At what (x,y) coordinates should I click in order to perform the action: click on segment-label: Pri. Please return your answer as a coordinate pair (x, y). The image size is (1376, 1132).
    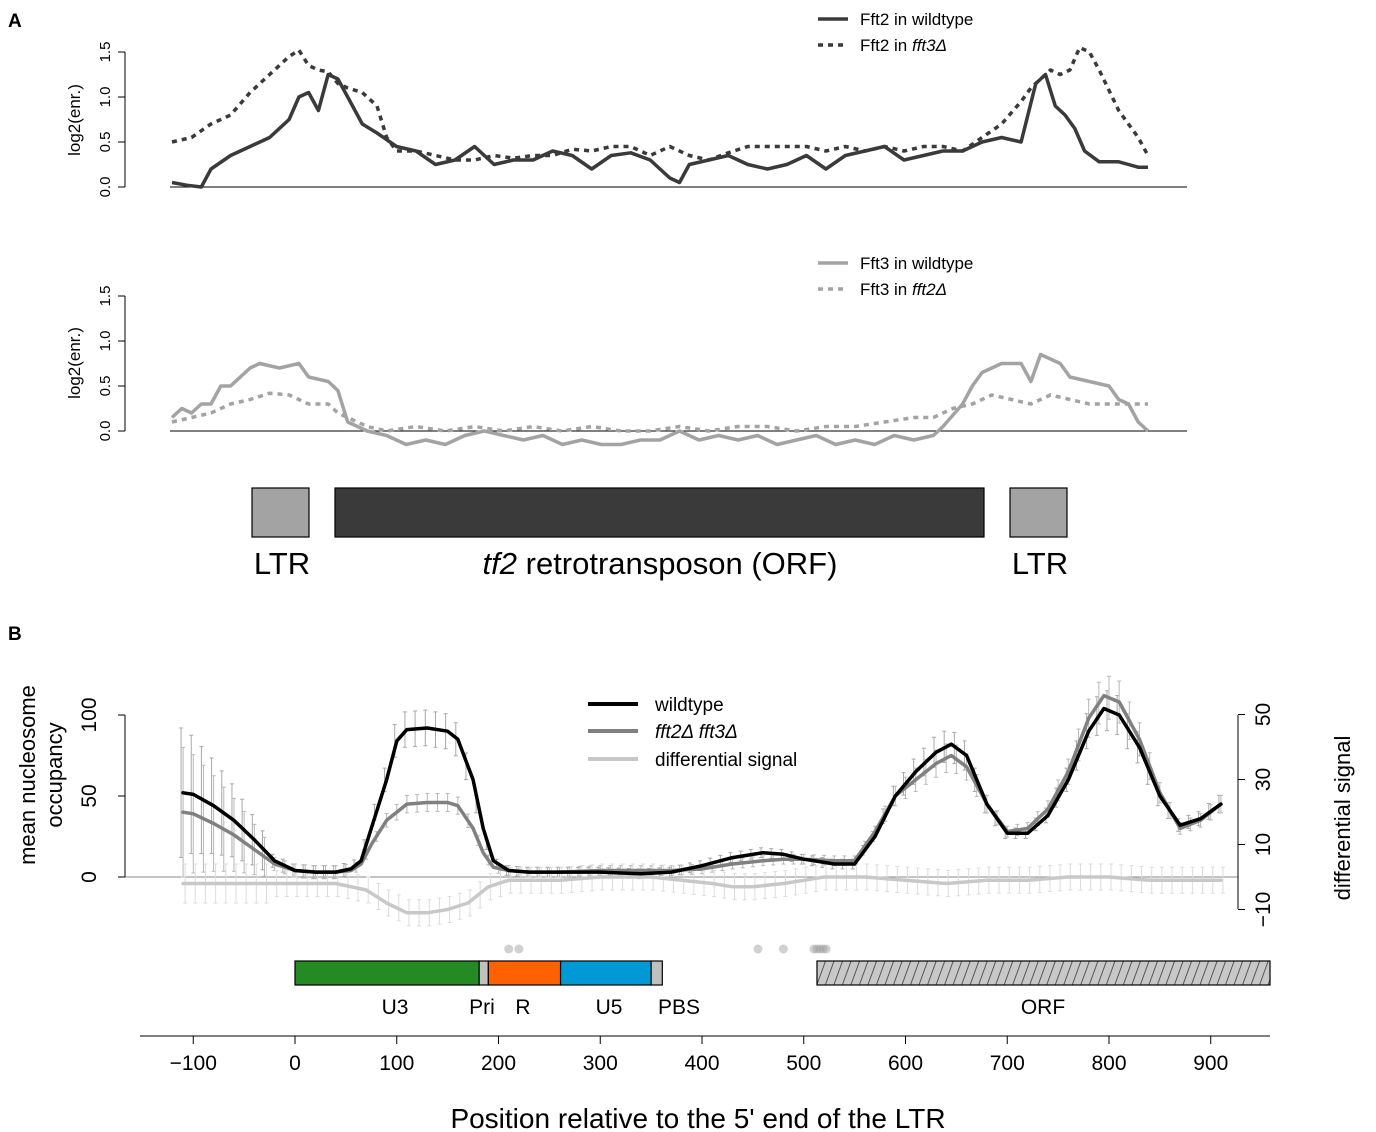
    Looking at the image, I should click on (482, 1007).